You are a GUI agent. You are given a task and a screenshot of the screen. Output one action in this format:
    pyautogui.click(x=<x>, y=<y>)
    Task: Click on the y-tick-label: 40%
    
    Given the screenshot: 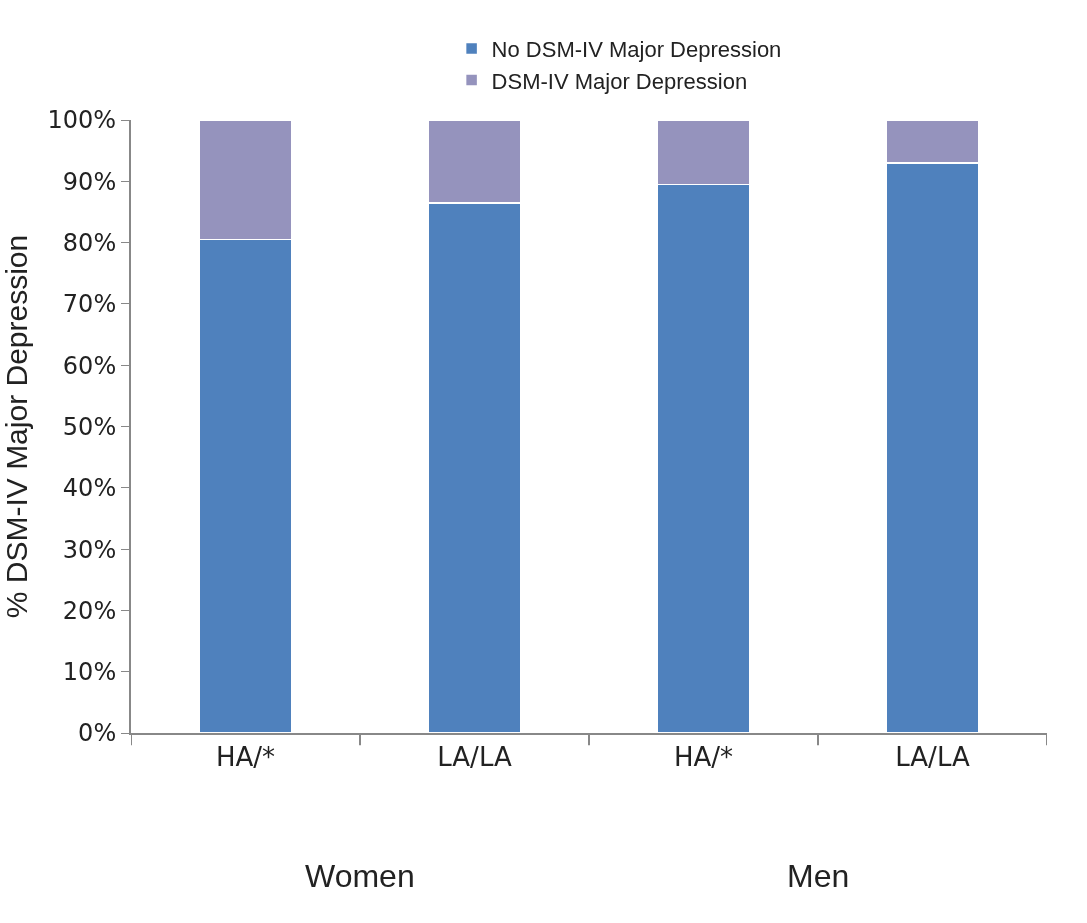 What is the action you would take?
    pyautogui.click(x=89, y=488)
    